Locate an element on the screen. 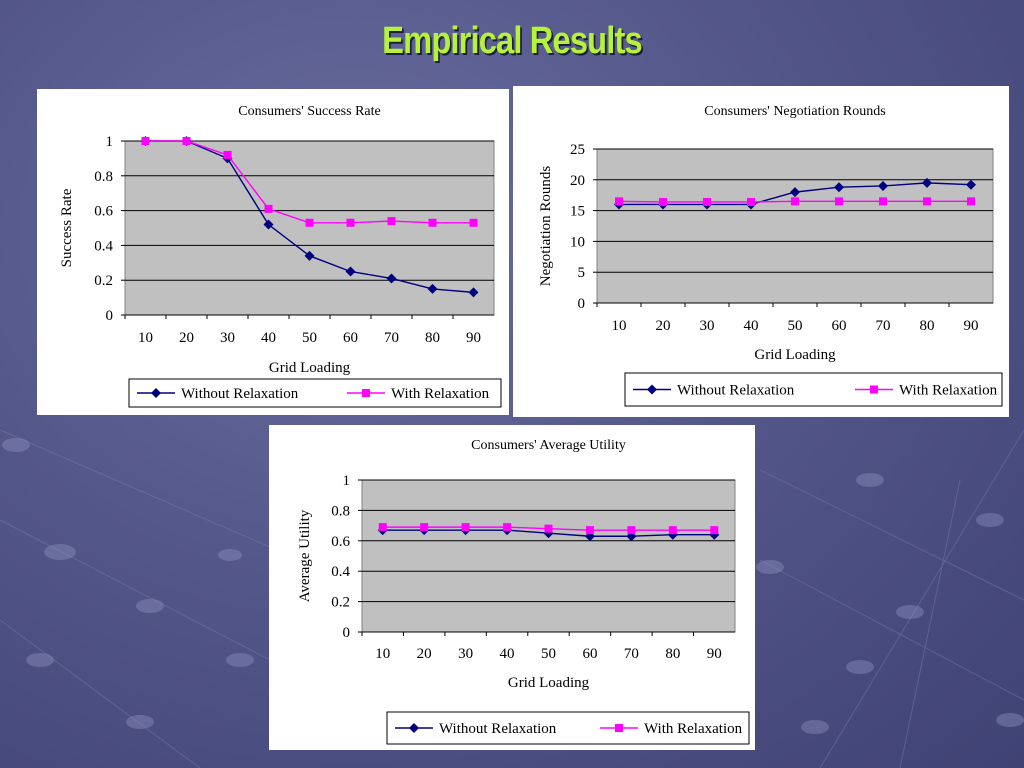  y-axis-label: Average Utility is located at coordinates (305, 555).